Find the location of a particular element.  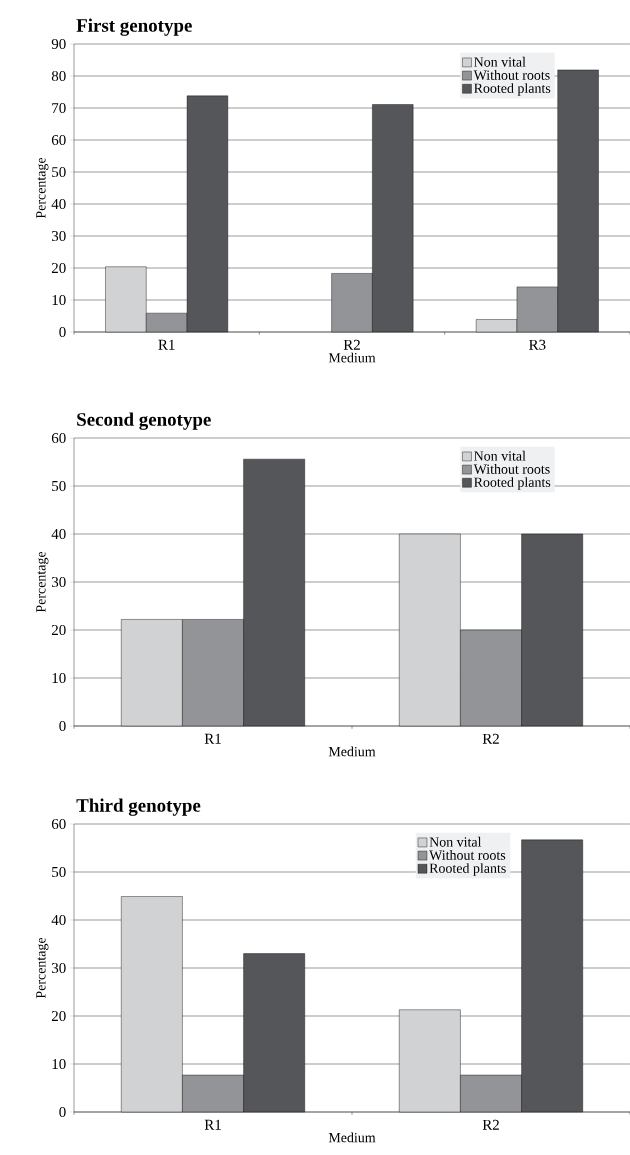

y-tick-label: 70 is located at coordinates (59, 108).